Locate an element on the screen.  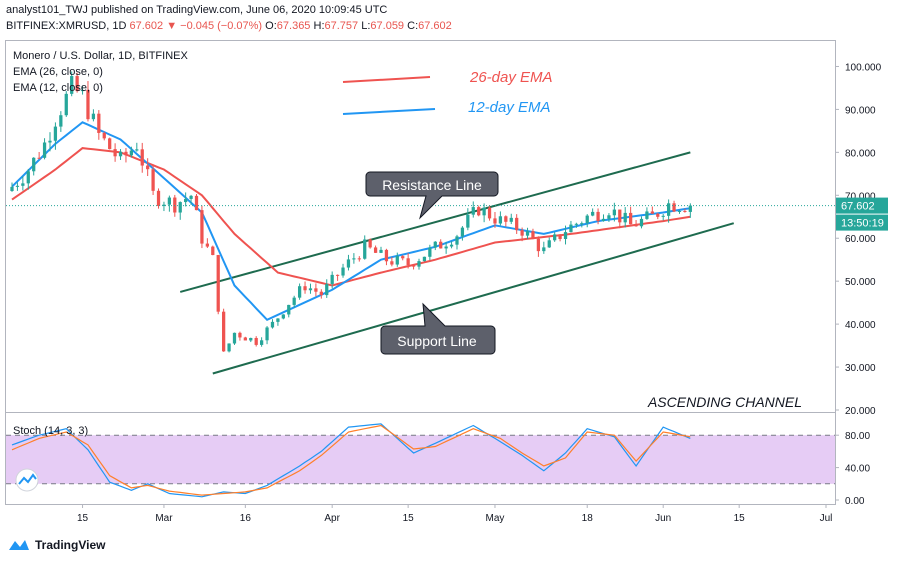
price-tick-label: 40.000 is located at coordinates (860, 325).